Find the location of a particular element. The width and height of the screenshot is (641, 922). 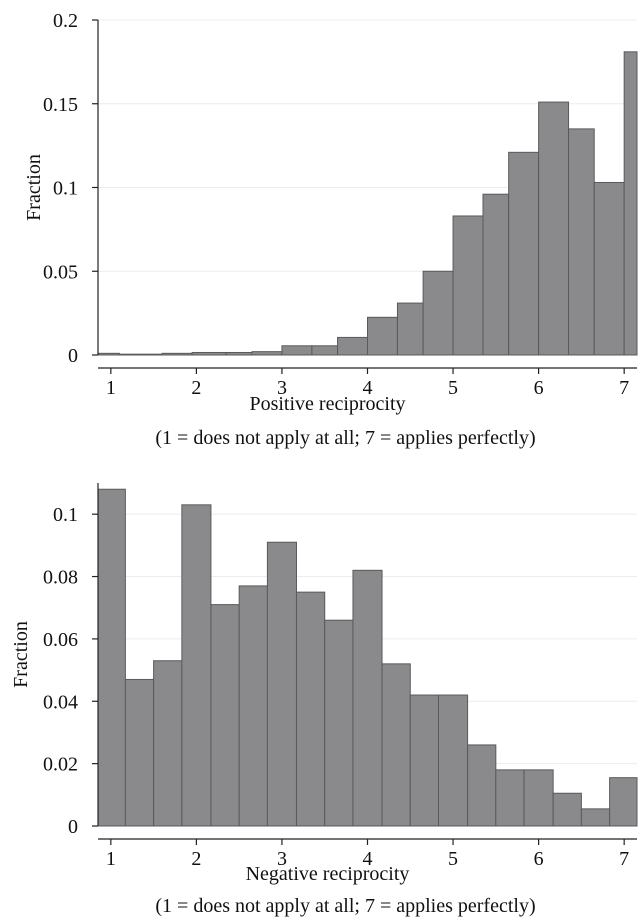

y-tick-label: 0.02 is located at coordinates (60, 765).